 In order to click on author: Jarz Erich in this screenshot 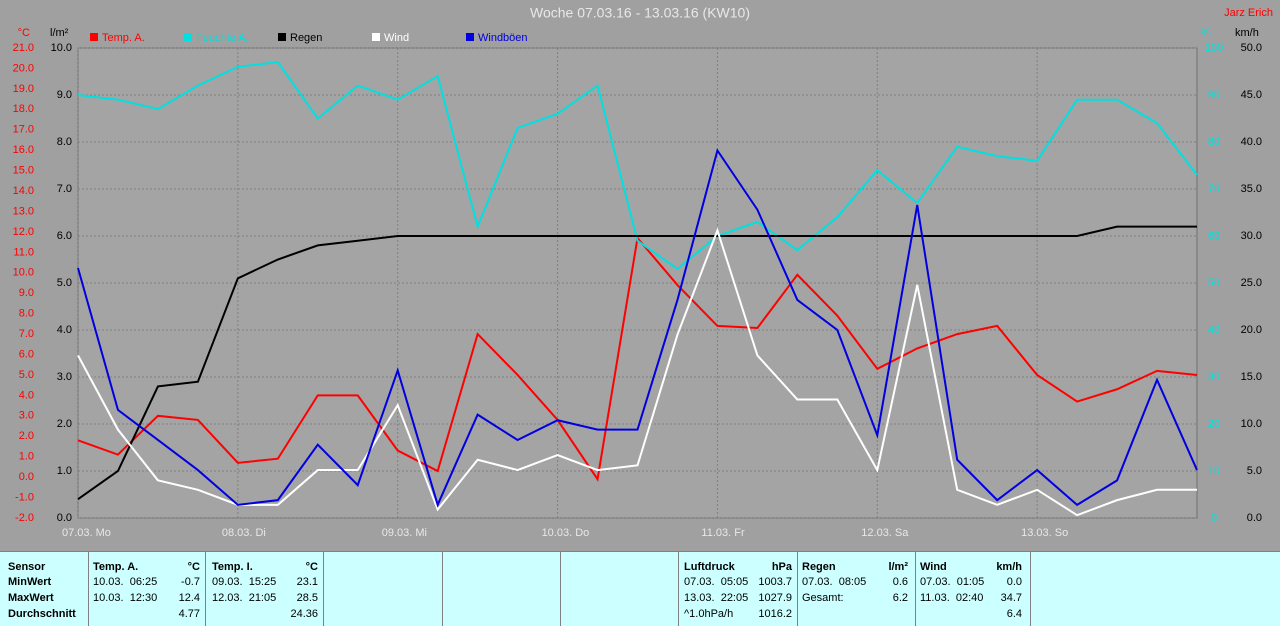, I will do `click(1248, 13)`.